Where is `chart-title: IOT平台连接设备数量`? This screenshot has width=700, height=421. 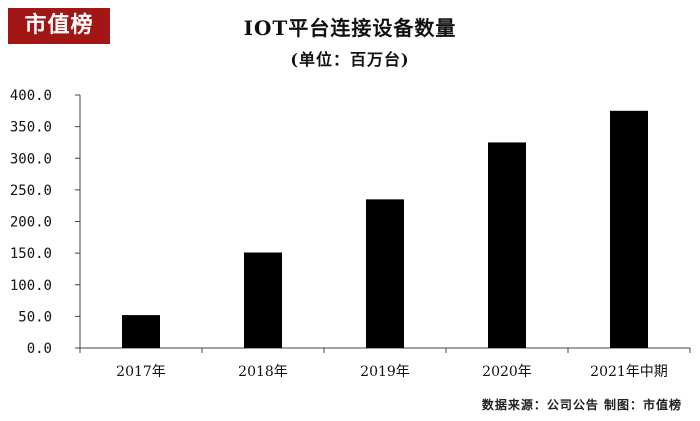 chart-title: IOT平台连接设备数量 is located at coordinates (350, 28).